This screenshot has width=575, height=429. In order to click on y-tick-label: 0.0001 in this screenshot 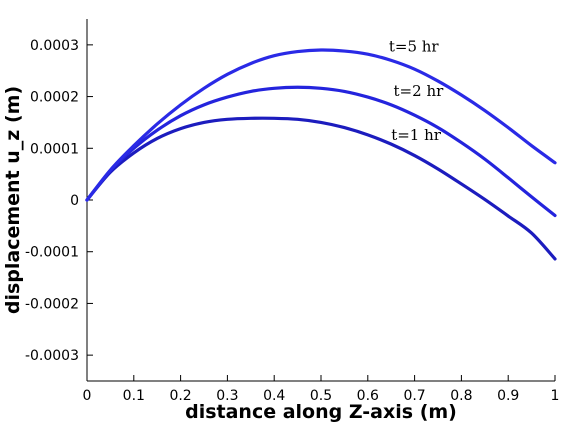, I will do `click(54, 149)`.